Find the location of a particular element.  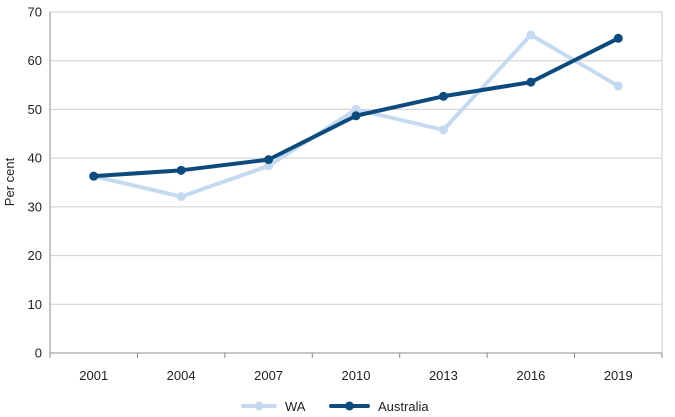

legend: WA Australia is located at coordinates (335, 406).